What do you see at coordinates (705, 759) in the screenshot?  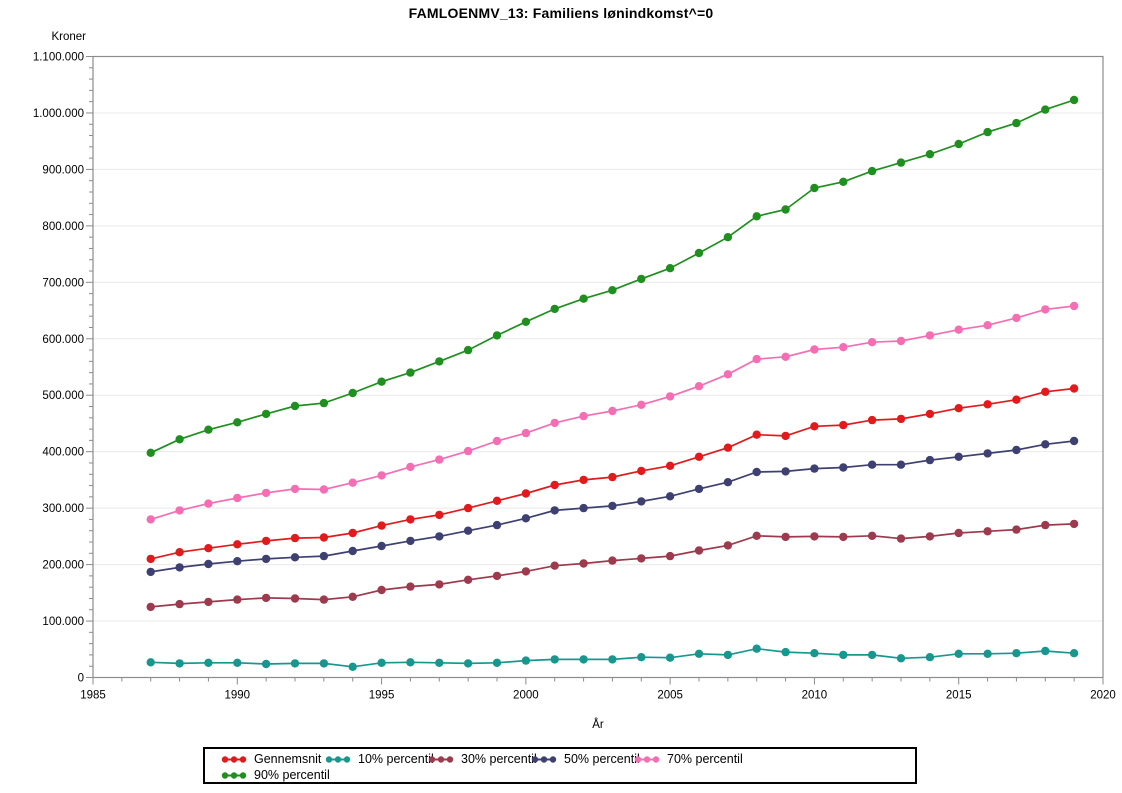 I see `legend-entry-label: 70% percentil` at bounding box center [705, 759].